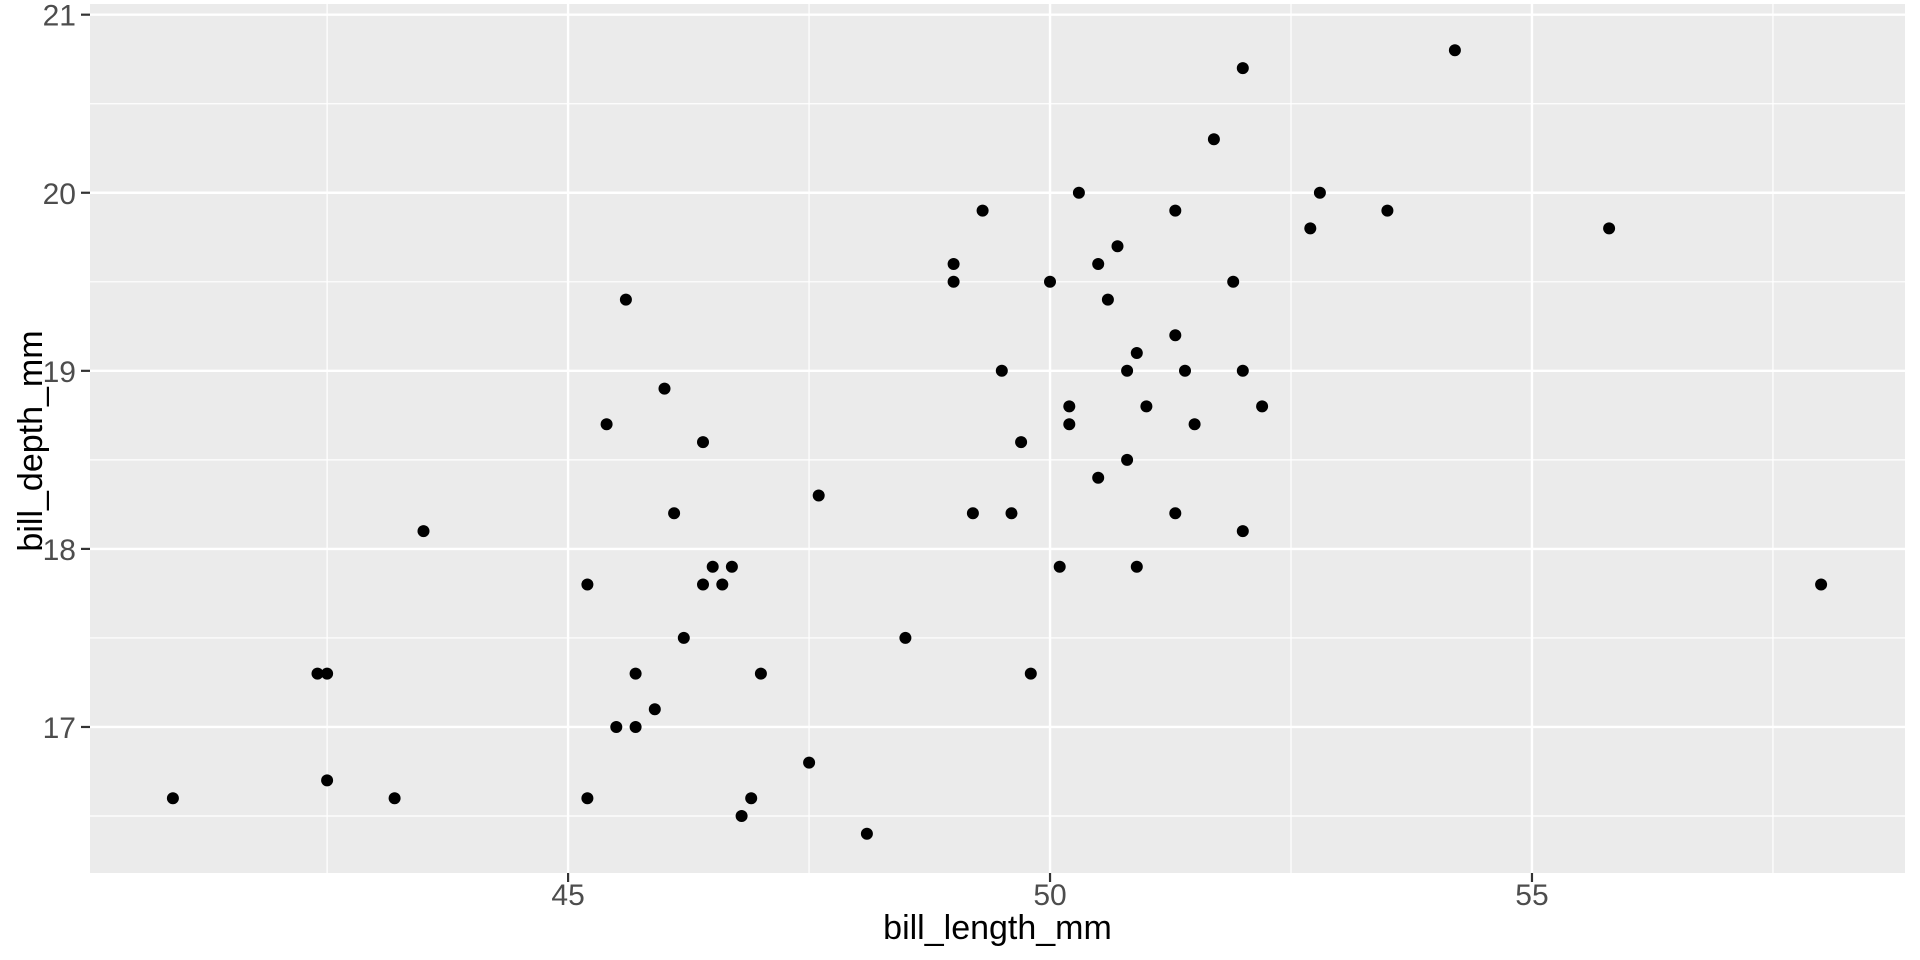  Describe the element at coordinates (997, 928) in the screenshot. I see `x-axis-title: bill_length_mm` at that location.